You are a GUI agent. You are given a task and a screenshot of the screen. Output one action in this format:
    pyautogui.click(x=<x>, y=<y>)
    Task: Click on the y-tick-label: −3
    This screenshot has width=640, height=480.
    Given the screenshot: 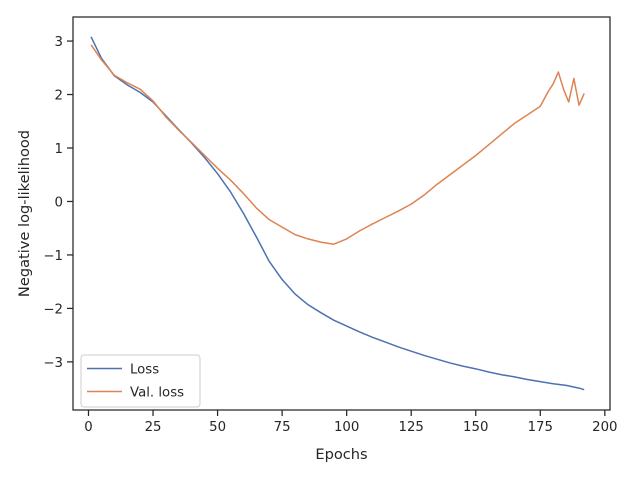 What is the action you would take?
    pyautogui.click(x=53, y=363)
    